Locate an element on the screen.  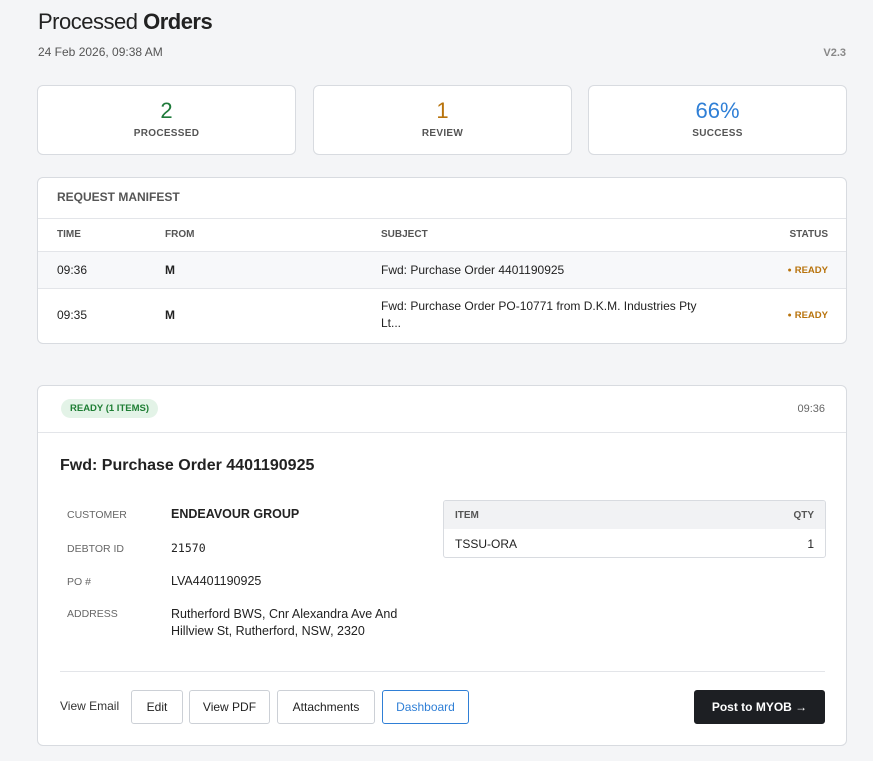
item-qty: 1 is located at coordinates (810, 544).